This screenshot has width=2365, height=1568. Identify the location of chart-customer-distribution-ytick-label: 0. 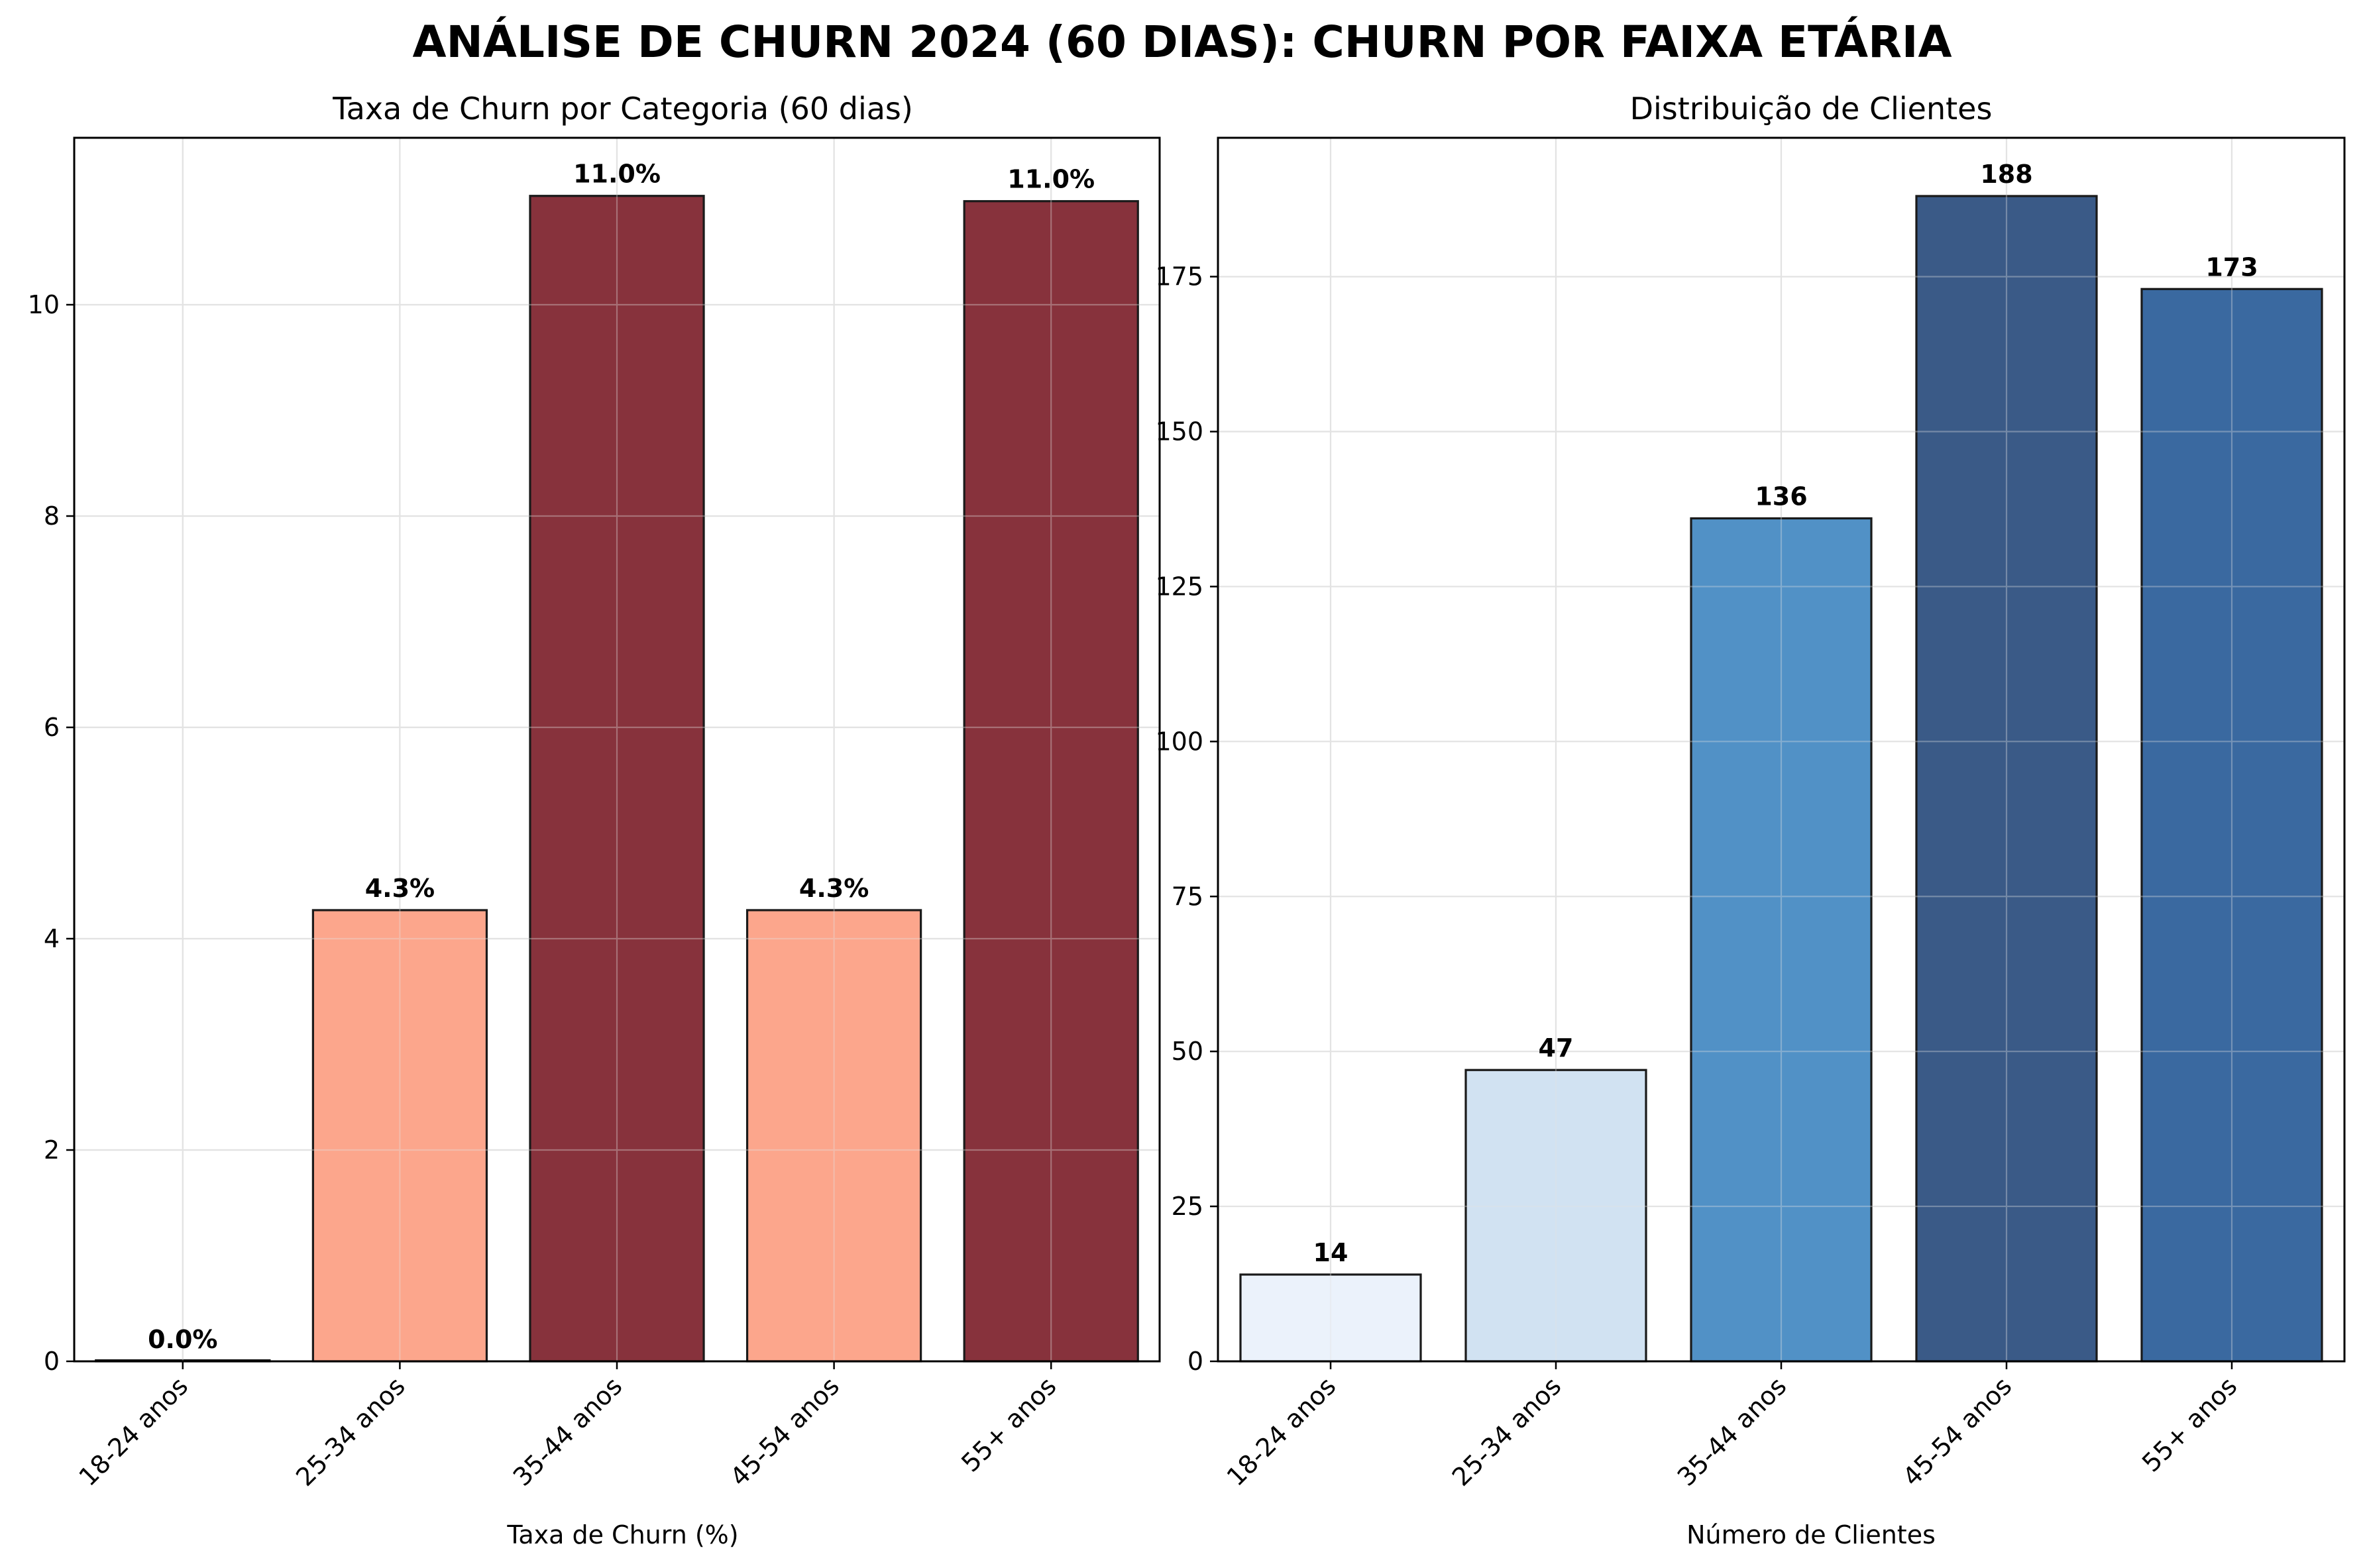
(1195, 1361).